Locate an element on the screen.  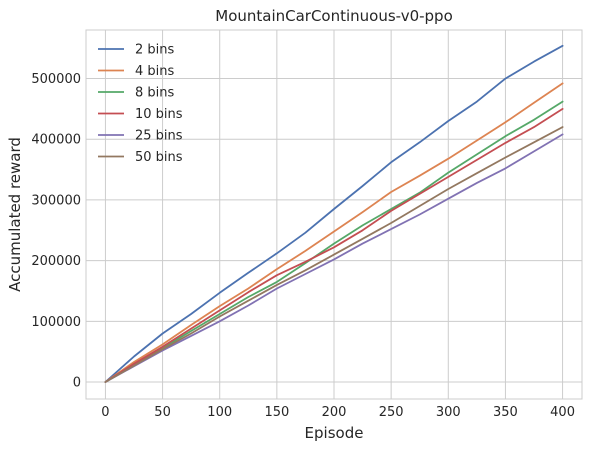
x-tick-label: 0 is located at coordinates (105, 412).